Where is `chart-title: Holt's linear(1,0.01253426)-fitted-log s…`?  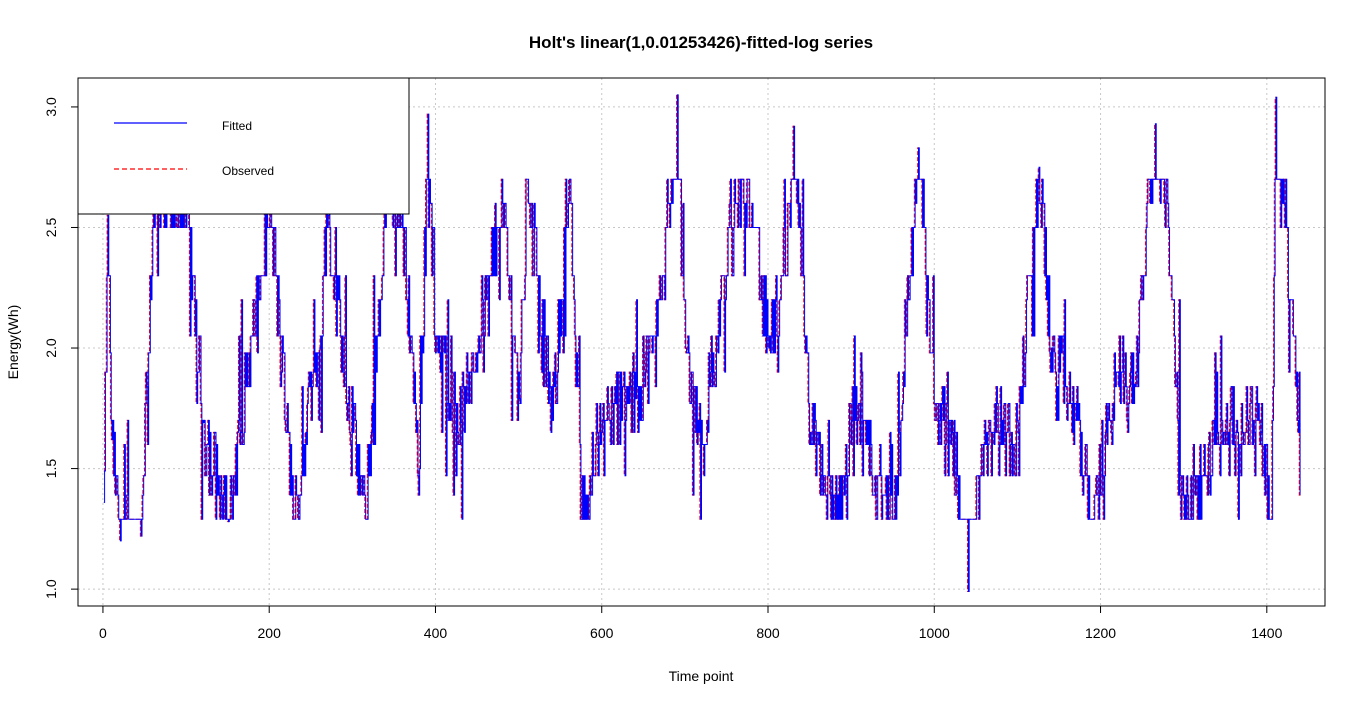
chart-title: Holt's linear(1,0.01253426)-fitted-log s… is located at coordinates (701, 42).